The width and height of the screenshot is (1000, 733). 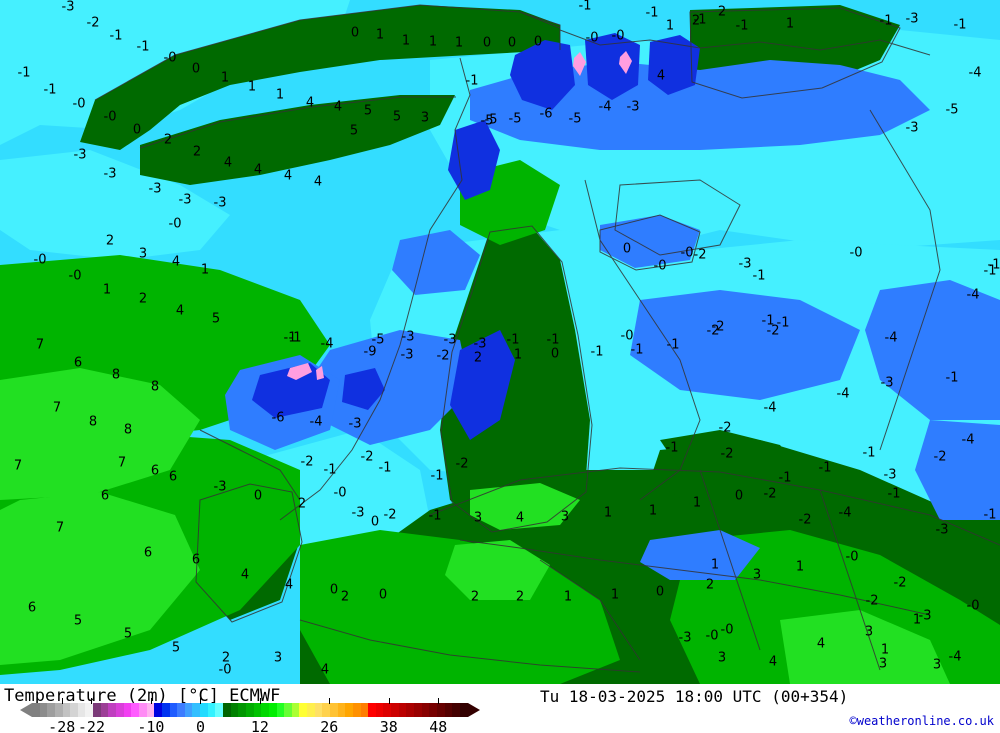 What do you see at coordinates (329, 725) in the screenshot?
I see `colorbar-tick-label: 26` at bounding box center [329, 725].